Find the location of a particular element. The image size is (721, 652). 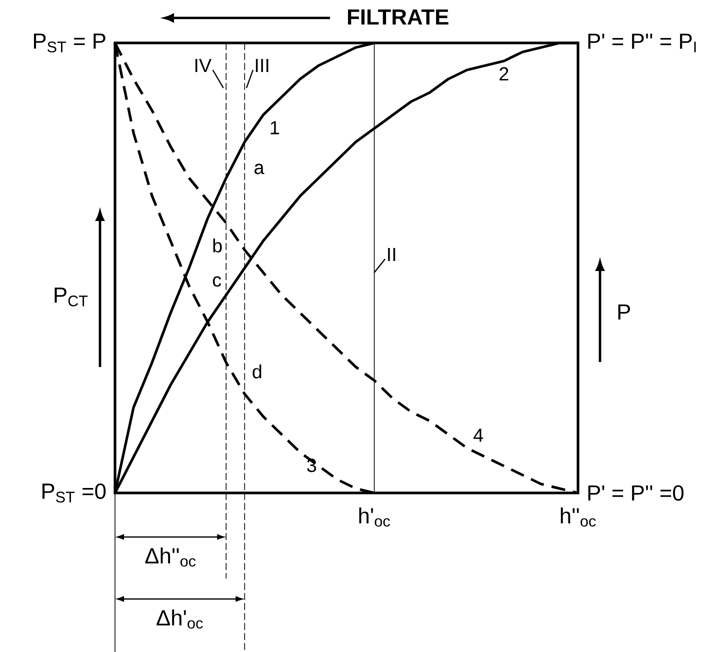

text: FILTRATE is located at coordinates (398, 17).